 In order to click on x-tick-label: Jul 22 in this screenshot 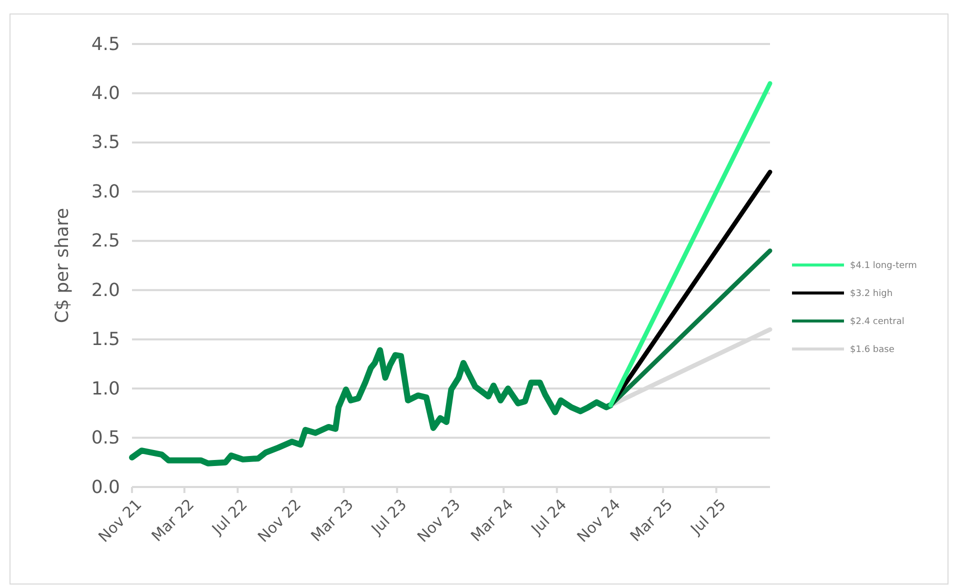, I will do `click(229, 517)`.